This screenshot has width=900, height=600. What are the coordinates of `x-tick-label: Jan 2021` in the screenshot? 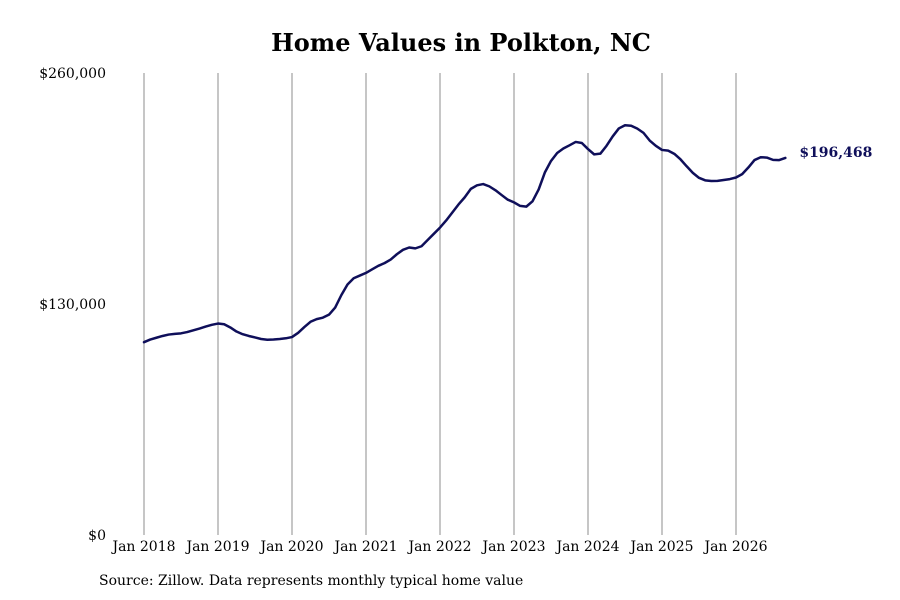 It's located at (364, 547).